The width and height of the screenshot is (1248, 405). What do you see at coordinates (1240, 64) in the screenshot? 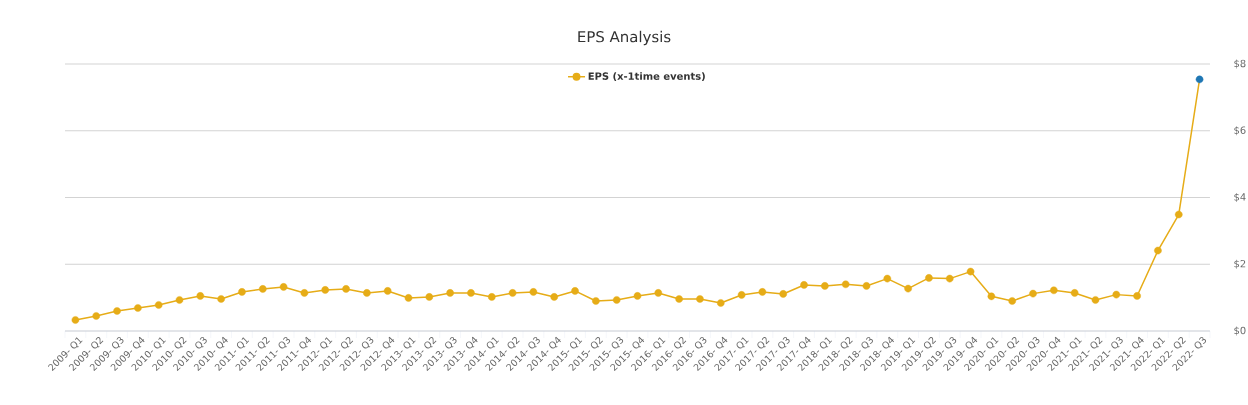
I see `y-tick-label: $8` at bounding box center [1240, 64].